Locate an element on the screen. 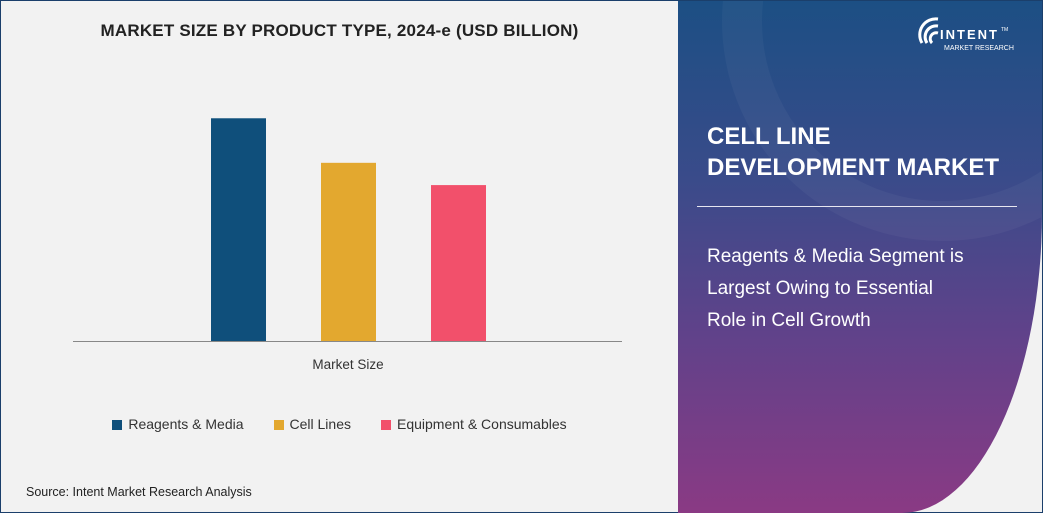 The height and width of the screenshot is (513, 1043). report-title: CELL LINE DEVELOPMENT MARKET is located at coordinates (872, 152).